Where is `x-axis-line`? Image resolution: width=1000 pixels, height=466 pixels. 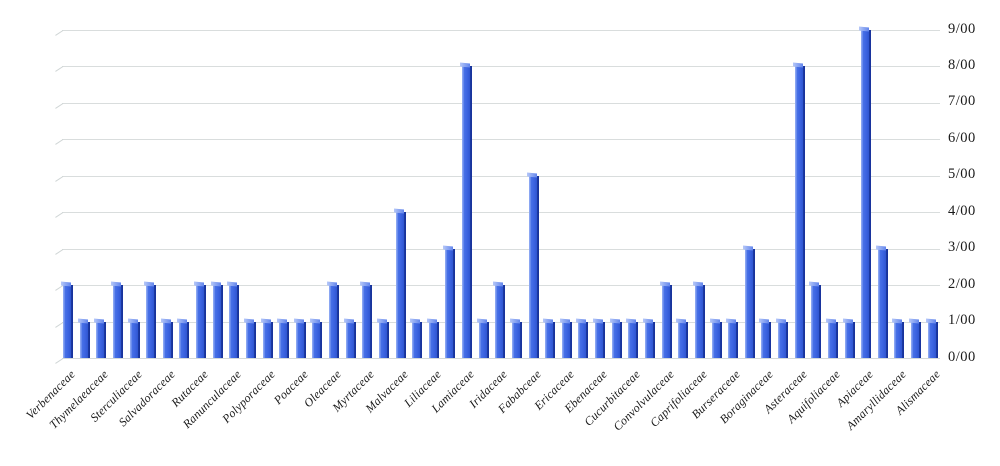 x-axis-line is located at coordinates (501, 358).